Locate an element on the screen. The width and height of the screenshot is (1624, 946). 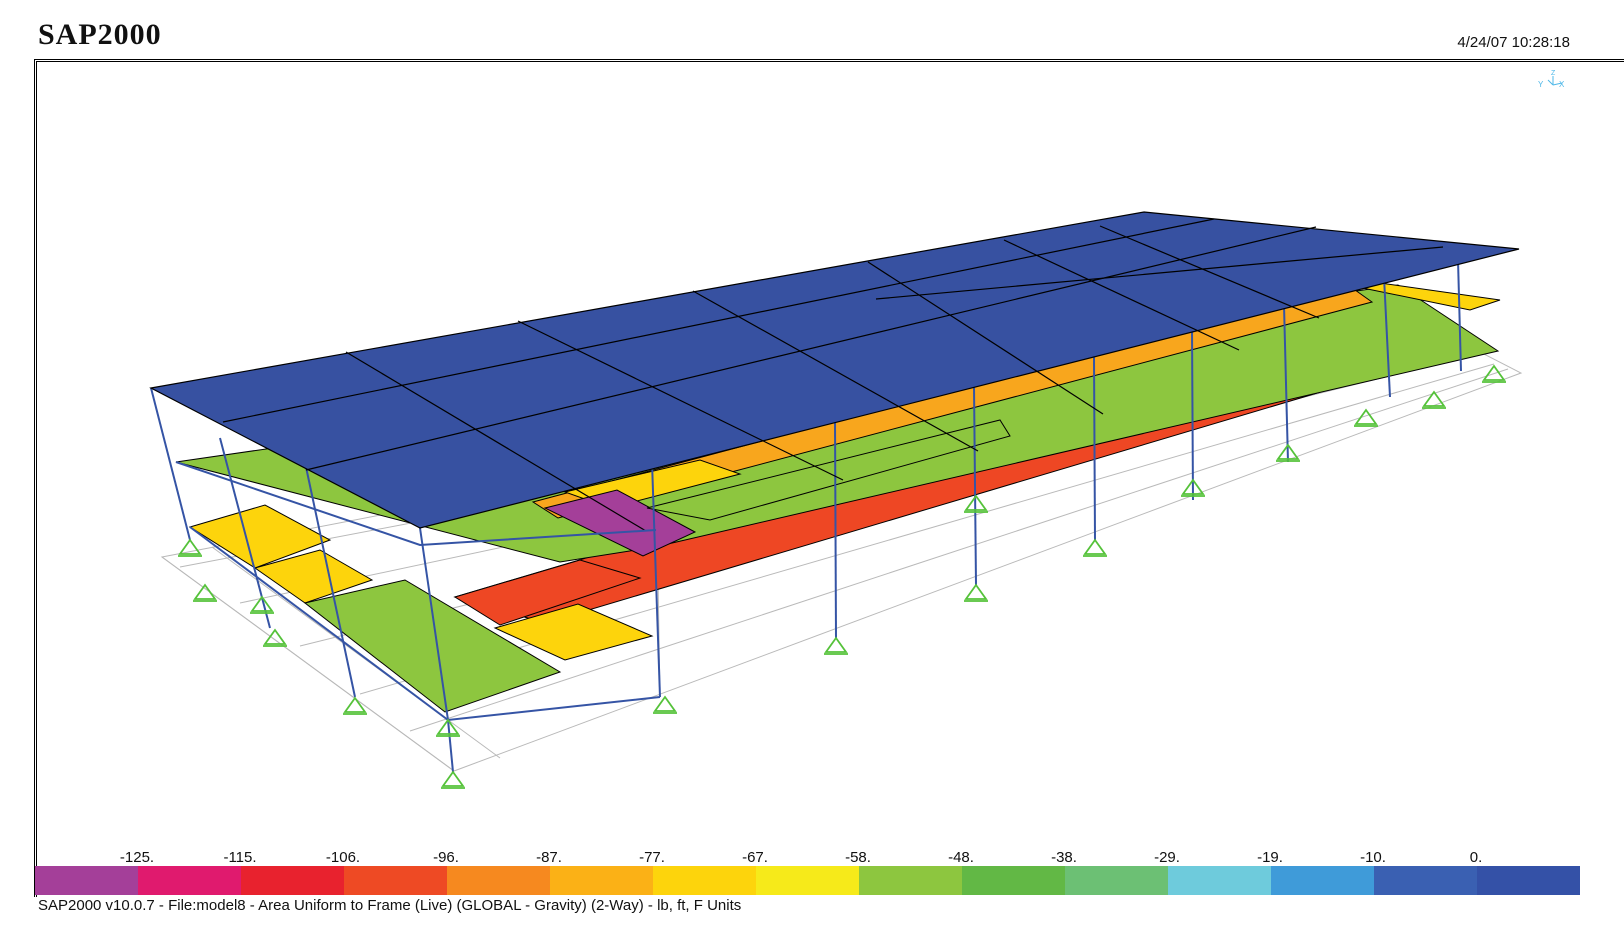
axis-z-label: Z is located at coordinates (1553, 73).